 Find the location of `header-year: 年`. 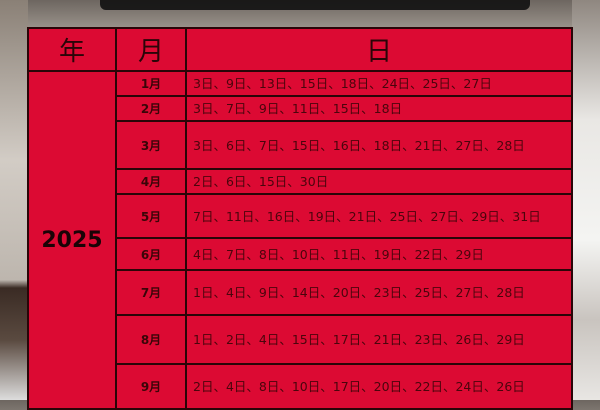

header-year: 年 is located at coordinates (72, 49).